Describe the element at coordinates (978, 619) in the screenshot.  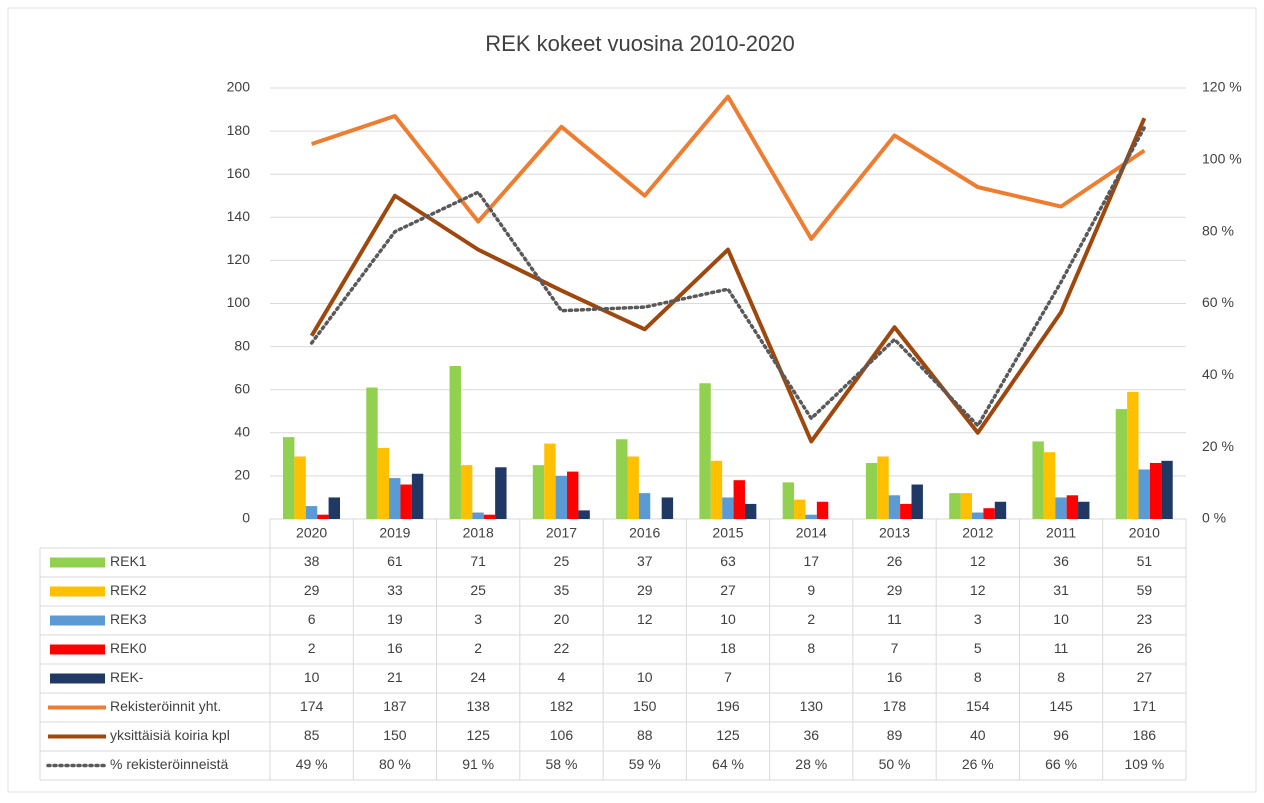
I see `table-cell: 3` at that location.